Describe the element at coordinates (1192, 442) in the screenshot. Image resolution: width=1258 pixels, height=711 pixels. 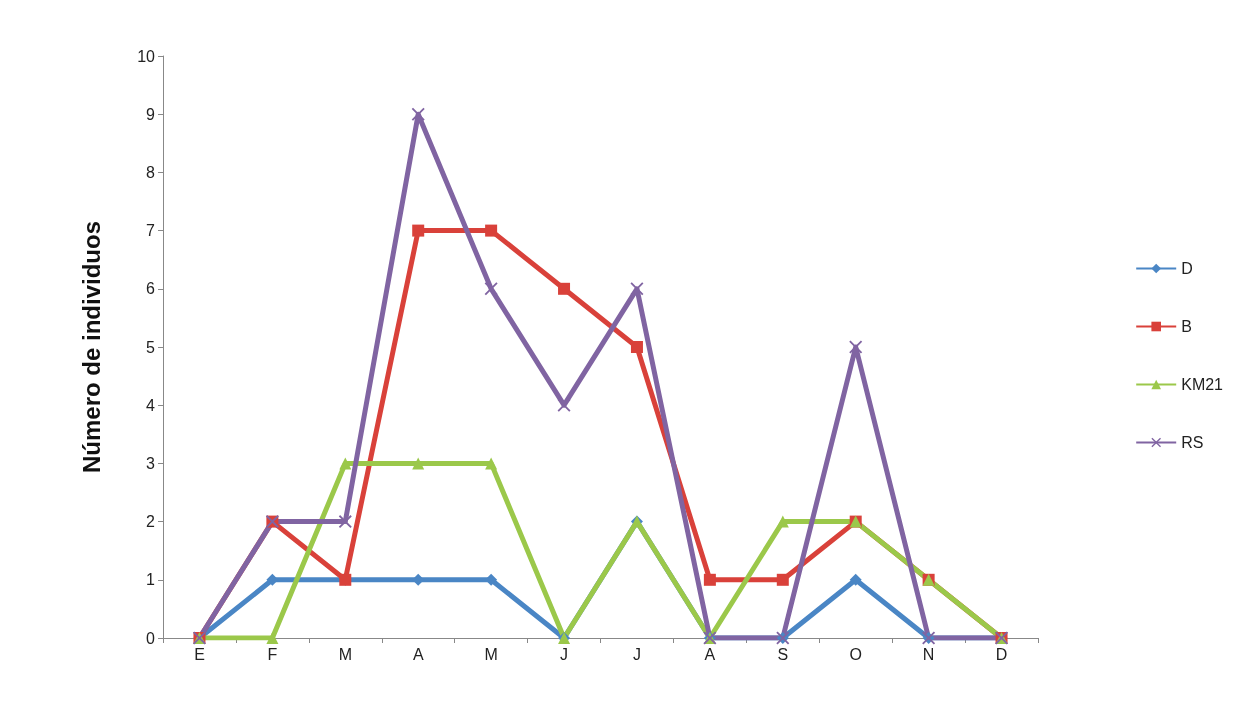
I see `legend-label: RS` at that location.